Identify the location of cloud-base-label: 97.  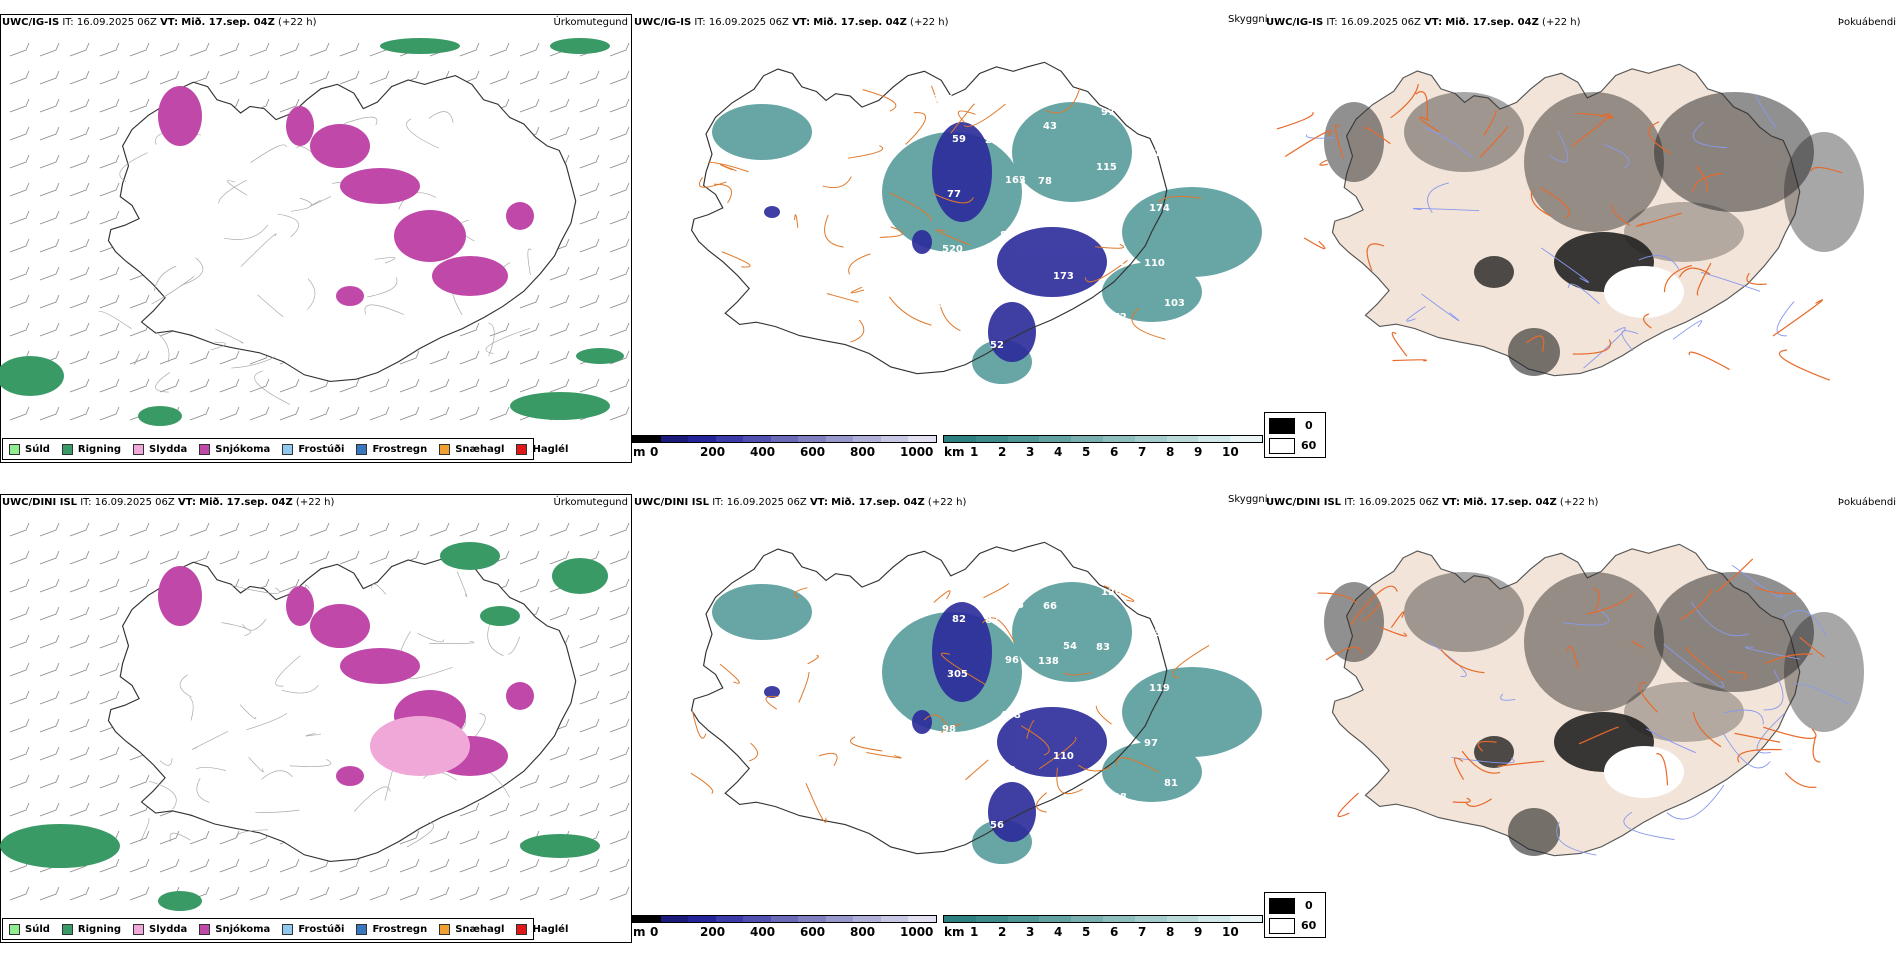
(1151, 743).